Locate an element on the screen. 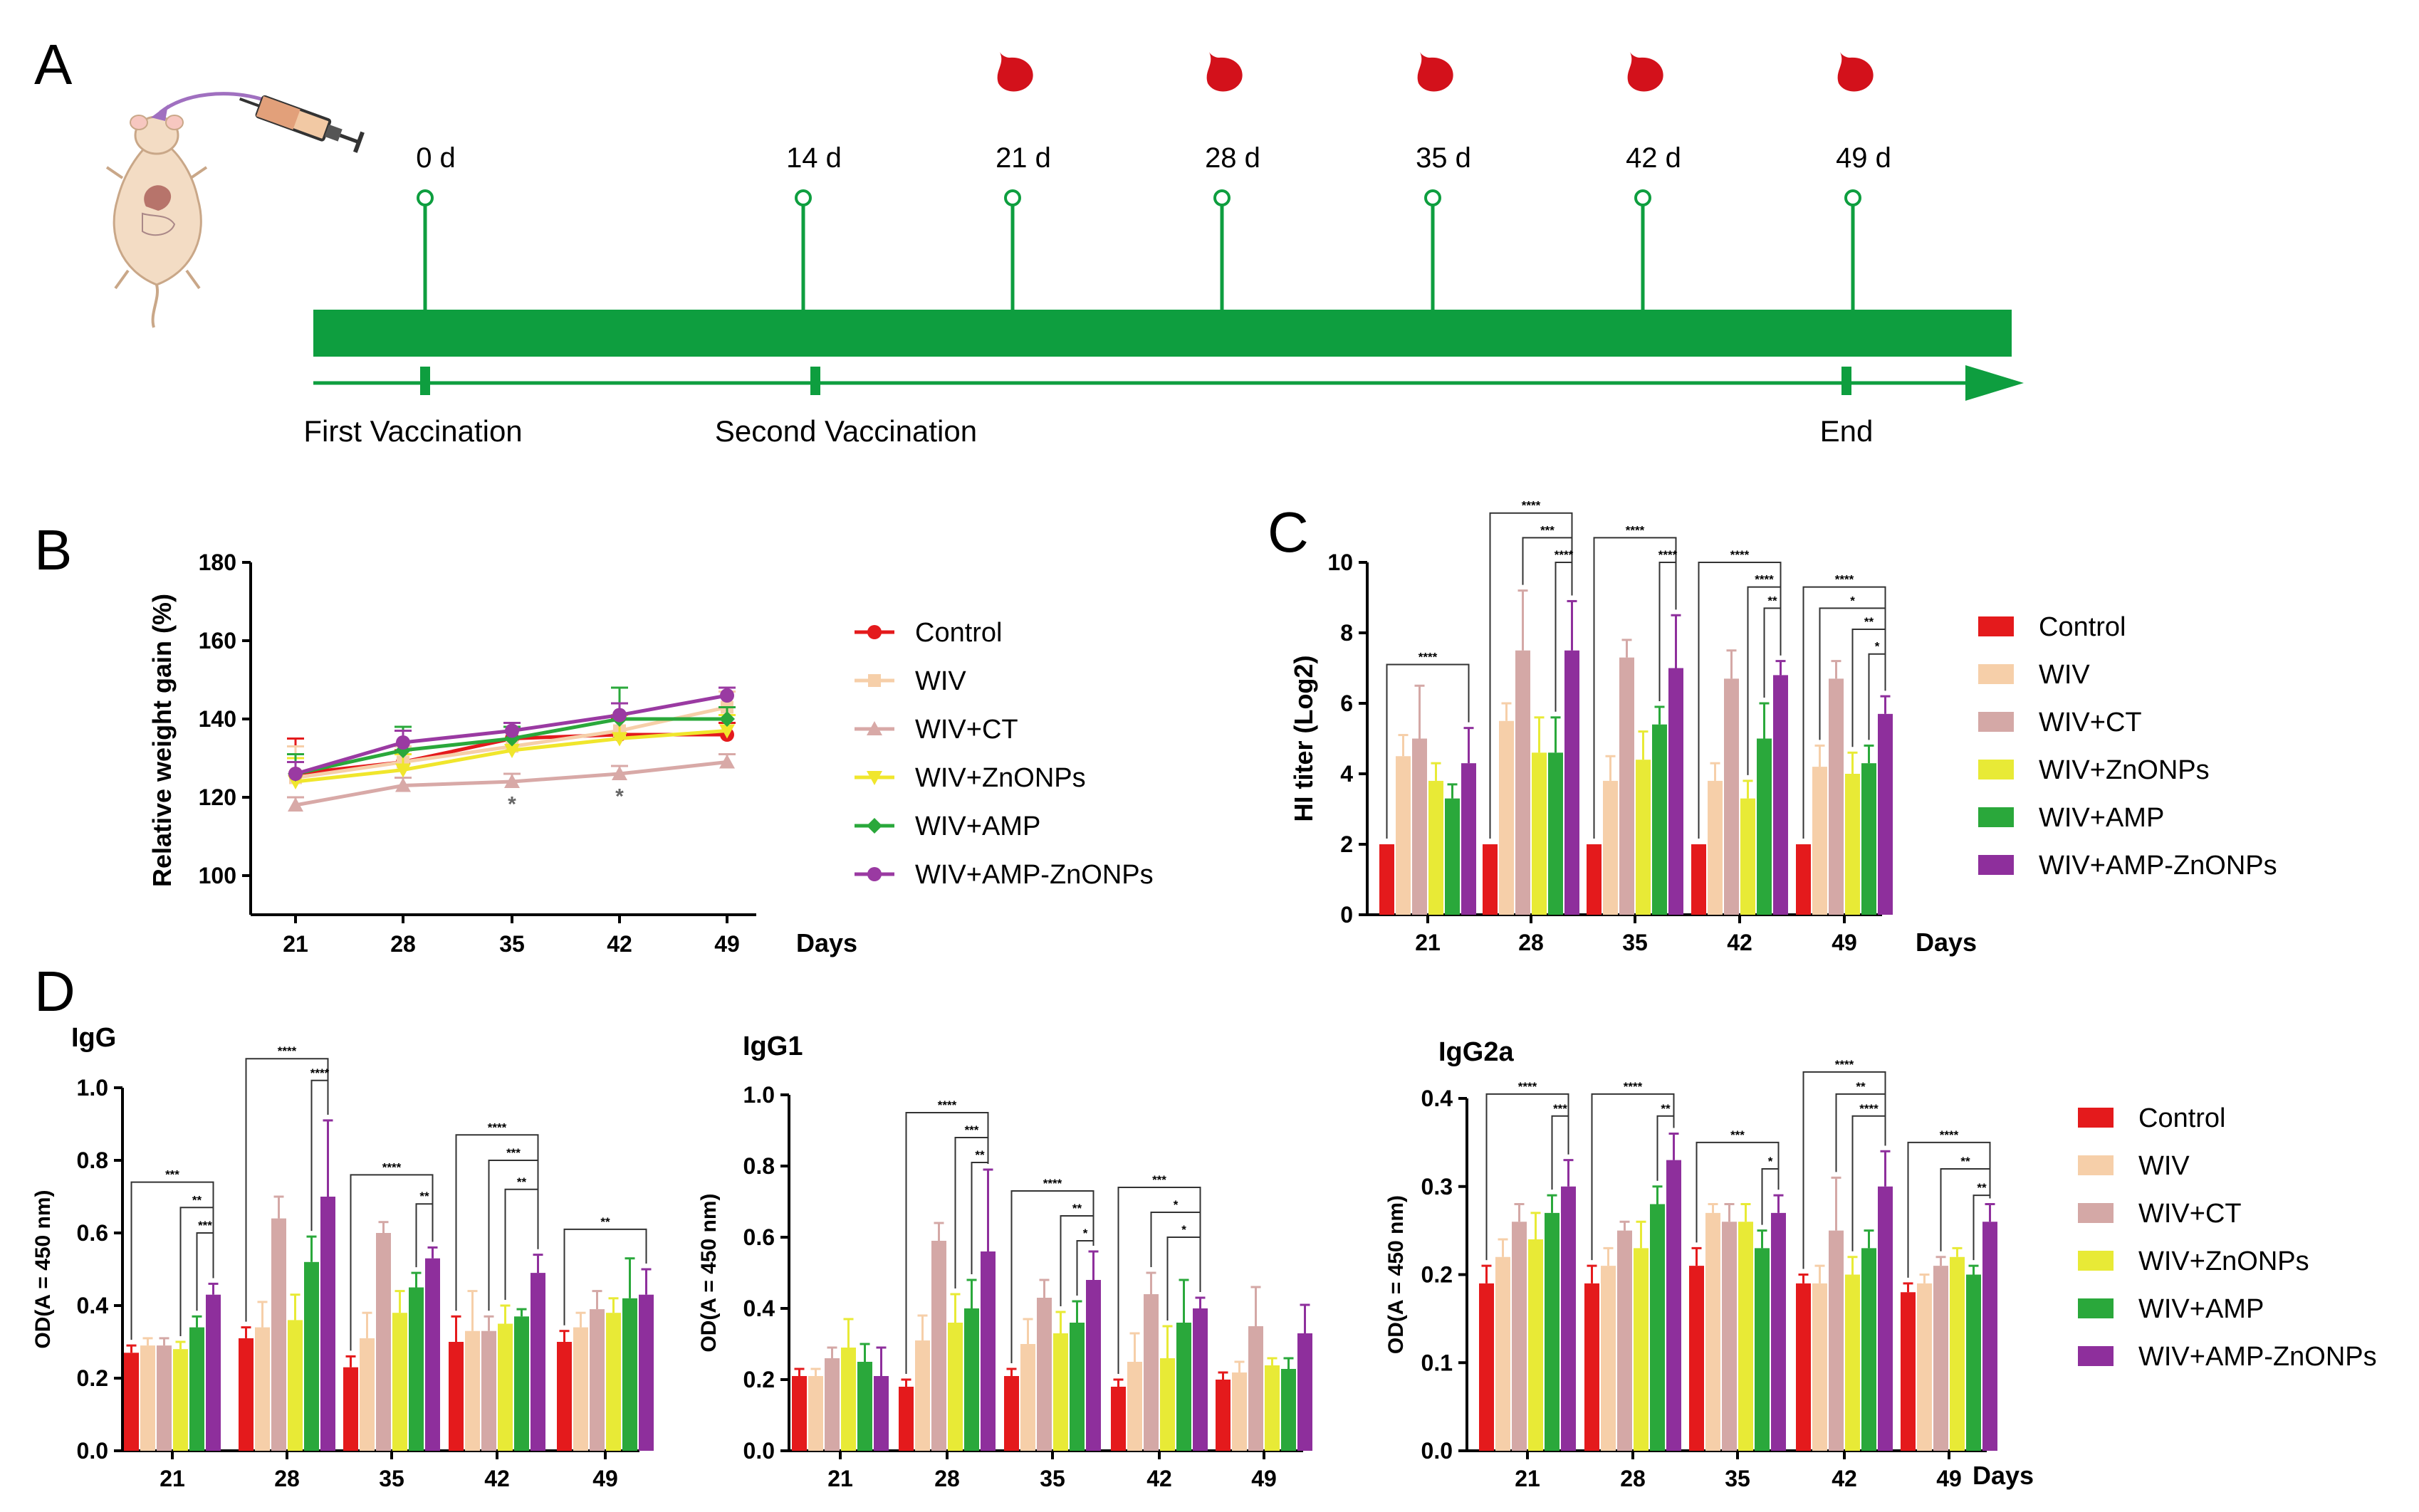 The height and width of the screenshot is (1512, 2419). y-tick-label: 0.8 is located at coordinates (759, 1166).